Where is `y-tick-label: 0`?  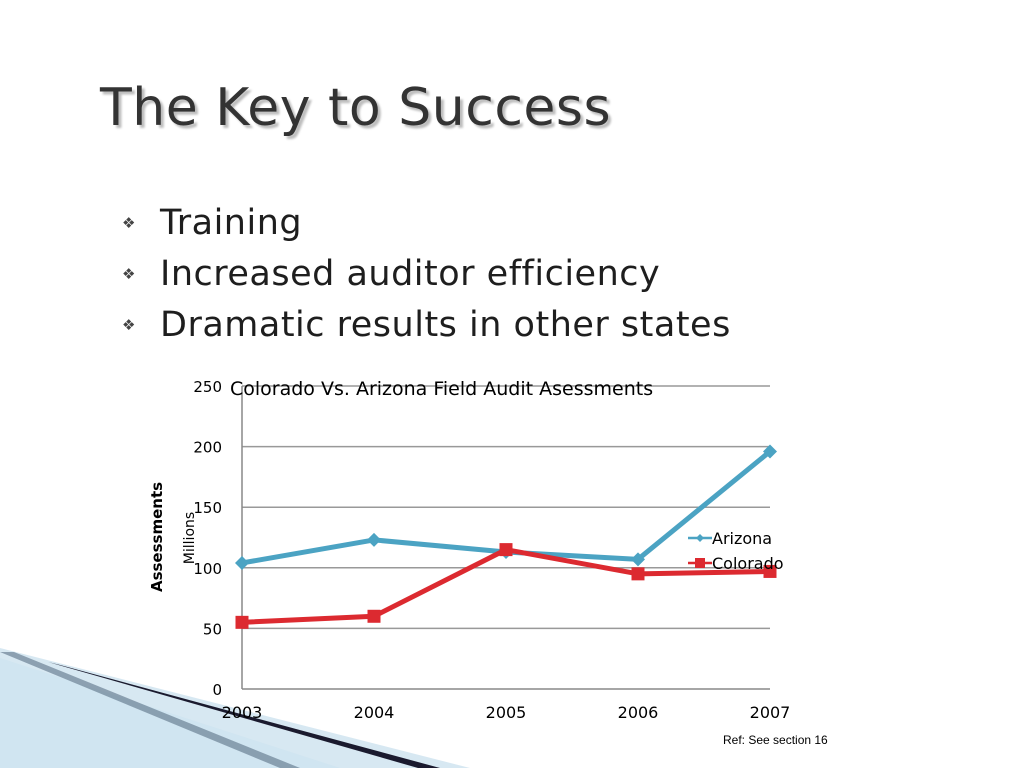
y-tick-label: 0 is located at coordinates (217, 690).